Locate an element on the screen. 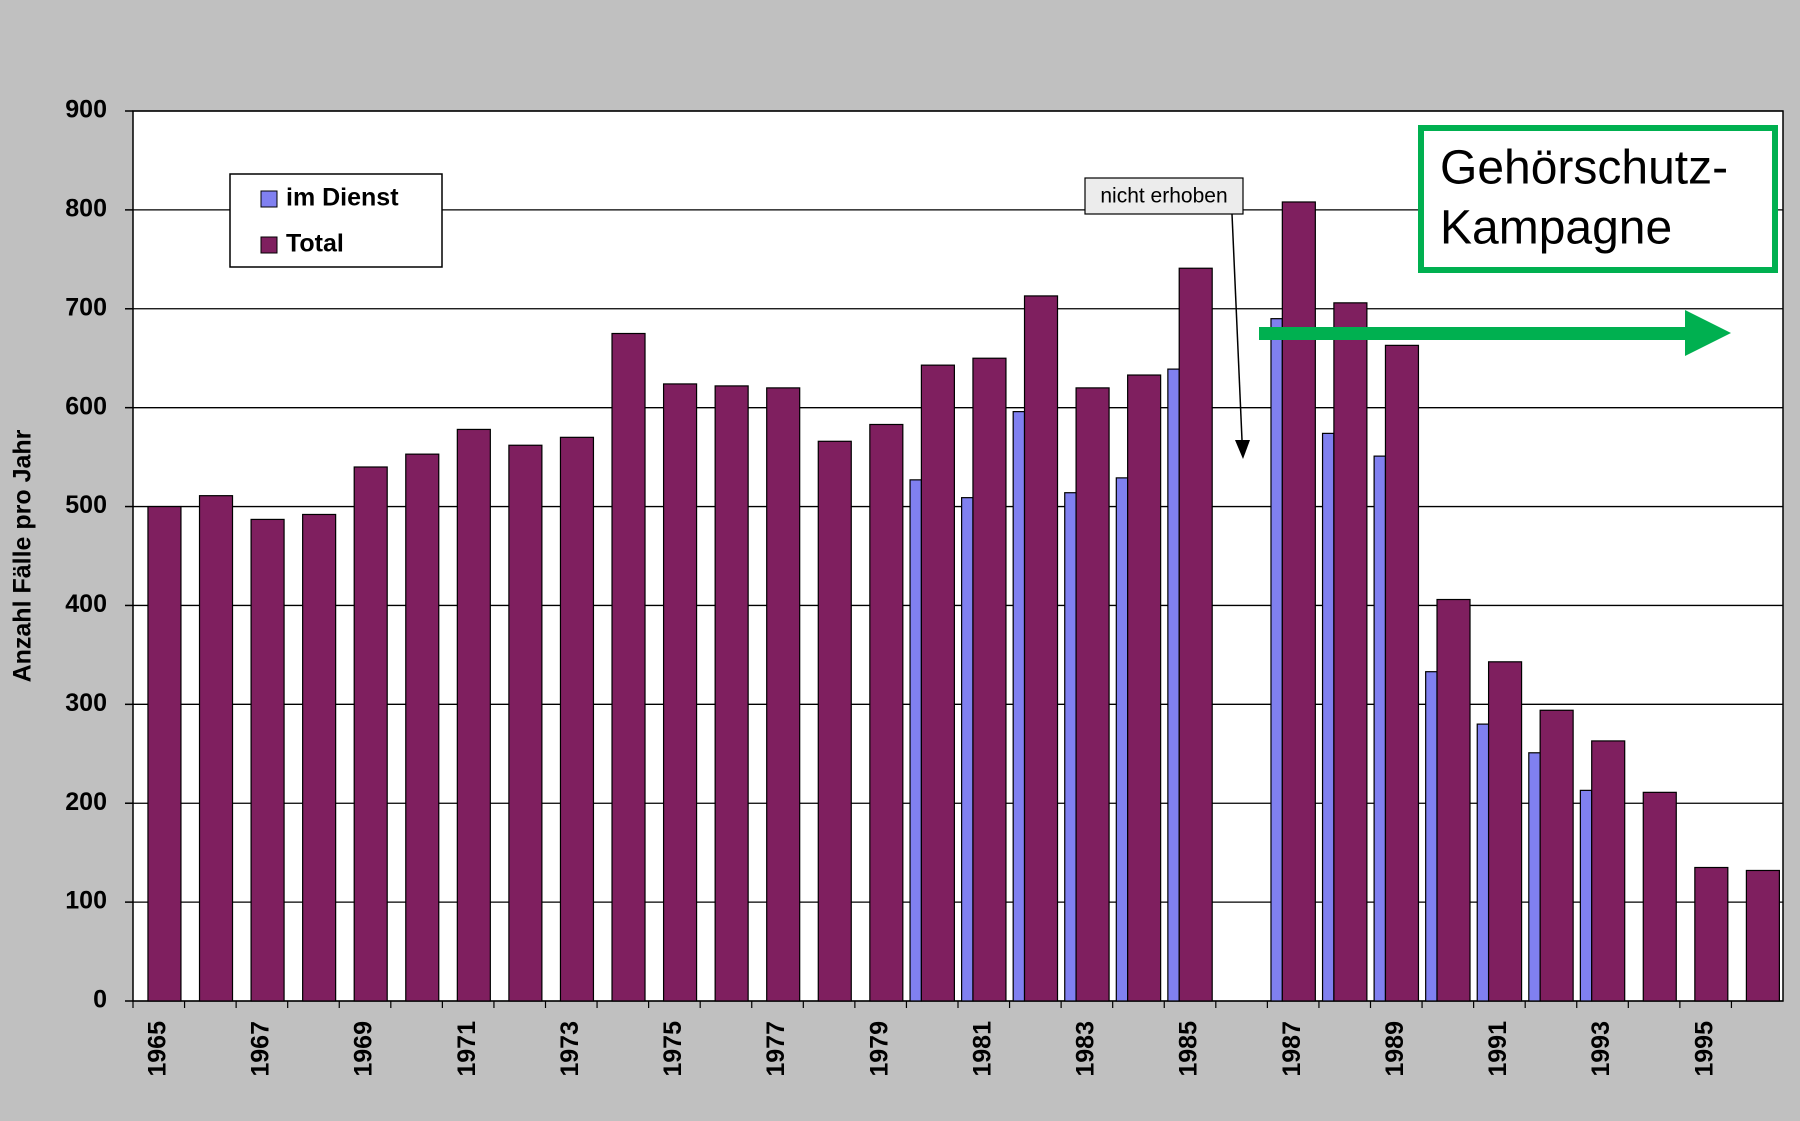 The image size is (1800, 1121). x-tick-label: 1973 is located at coordinates (570, 1049).